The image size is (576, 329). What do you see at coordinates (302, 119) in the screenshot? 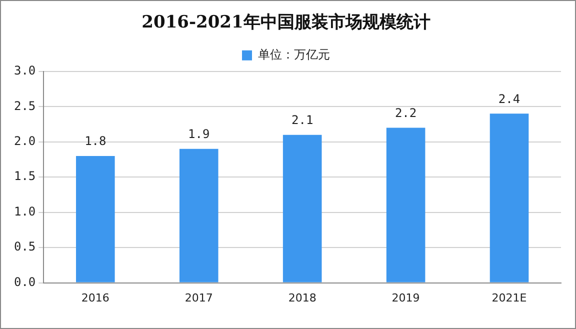
I see `data-label: 2.1` at bounding box center [302, 119].